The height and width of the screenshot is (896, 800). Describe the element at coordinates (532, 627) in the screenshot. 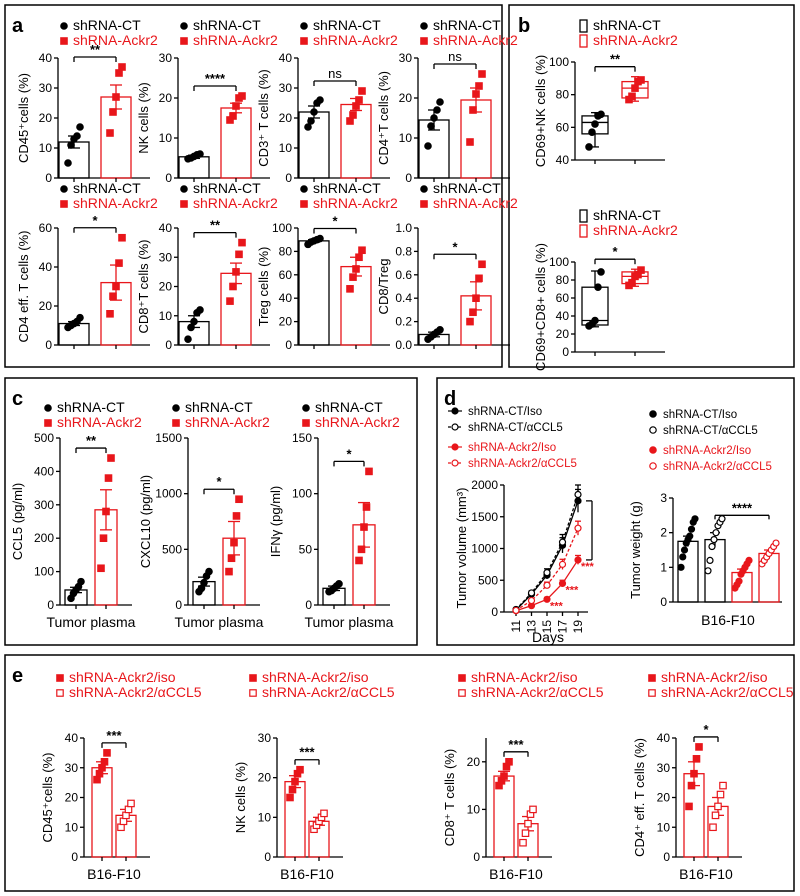

I see `x-tick-label: 13` at that location.